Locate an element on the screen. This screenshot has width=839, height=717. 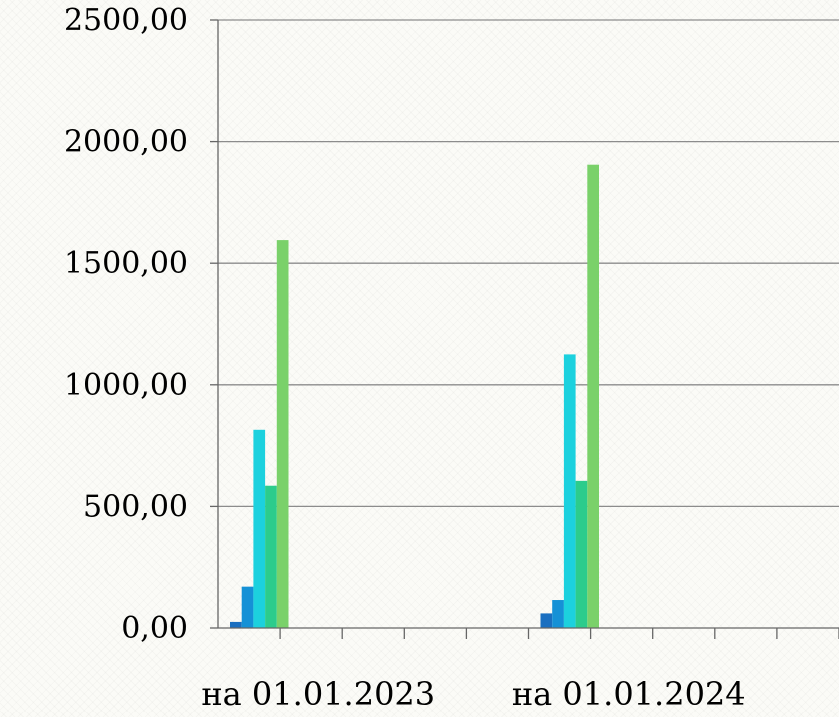
x-tick-label: на 01.01.2024 is located at coordinates (629, 693).